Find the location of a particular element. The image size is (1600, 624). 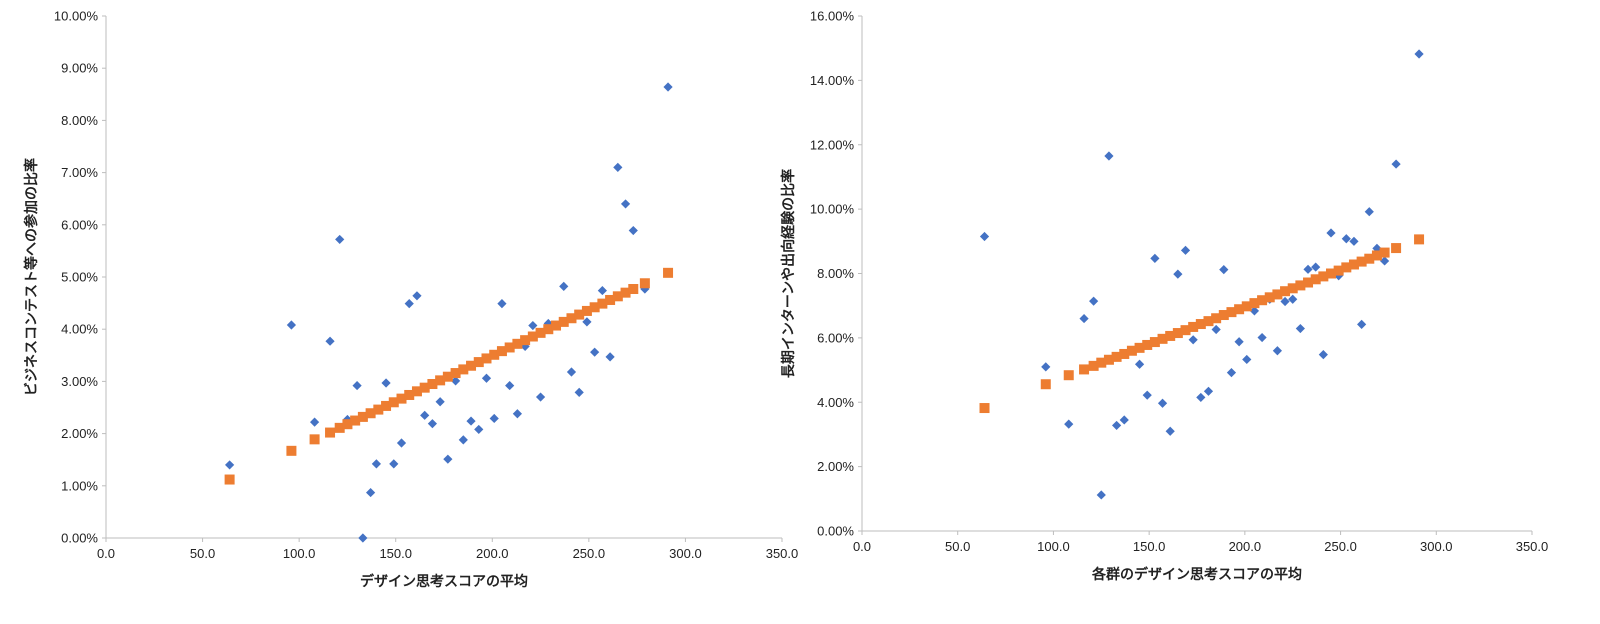

y-tick-label: 2.00% is located at coordinates (835, 466).